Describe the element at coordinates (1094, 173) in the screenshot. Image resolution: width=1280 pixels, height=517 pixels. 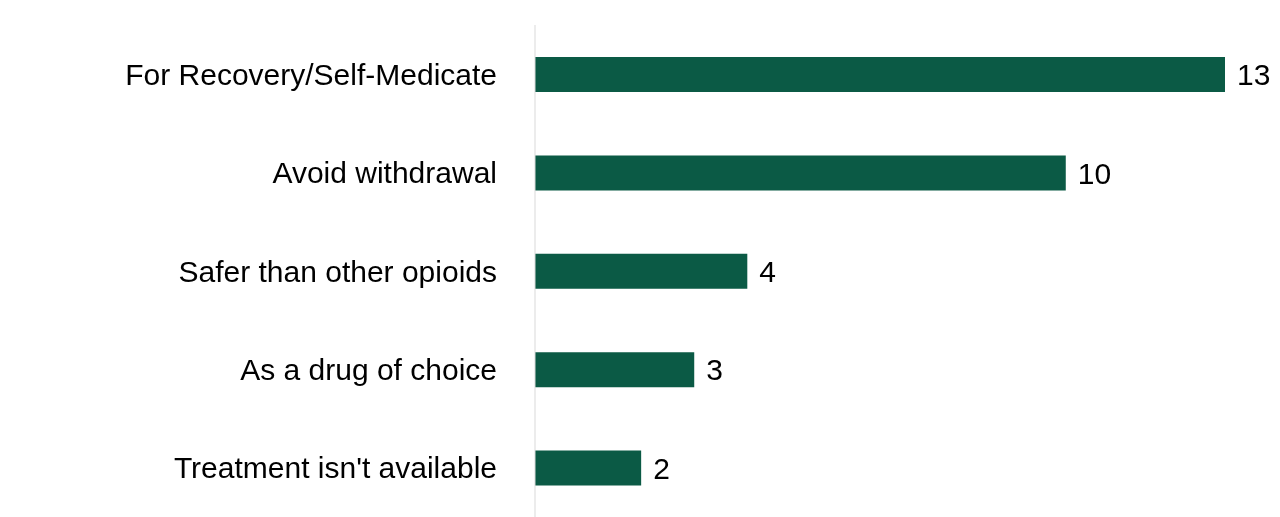
I see `data-label: 10` at that location.